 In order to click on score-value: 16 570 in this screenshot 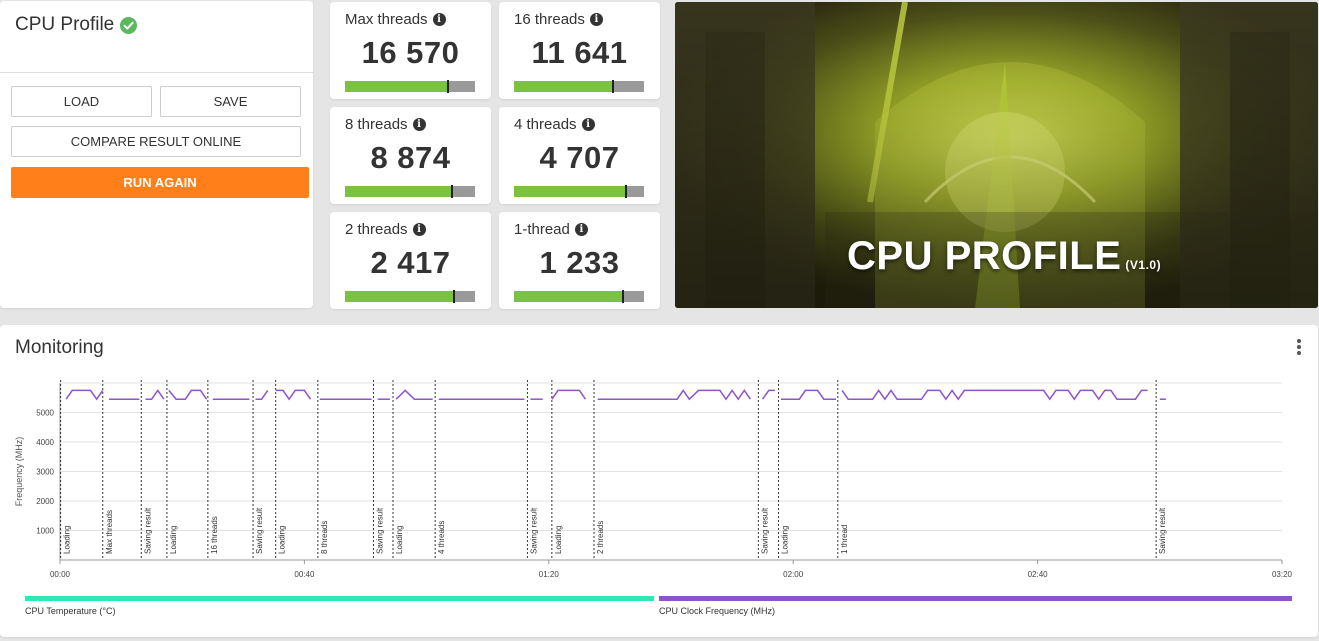, I will do `click(410, 52)`.